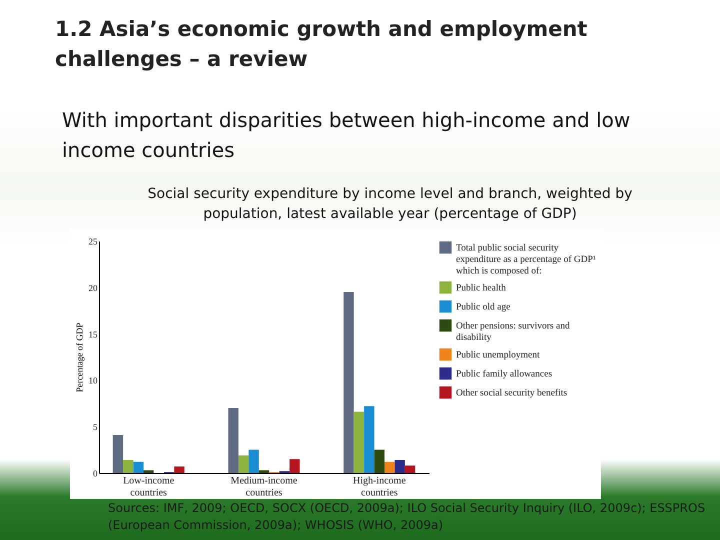 The height and width of the screenshot is (540, 720). What do you see at coordinates (504, 375) in the screenshot?
I see `legend-label: Public family allowances` at bounding box center [504, 375].